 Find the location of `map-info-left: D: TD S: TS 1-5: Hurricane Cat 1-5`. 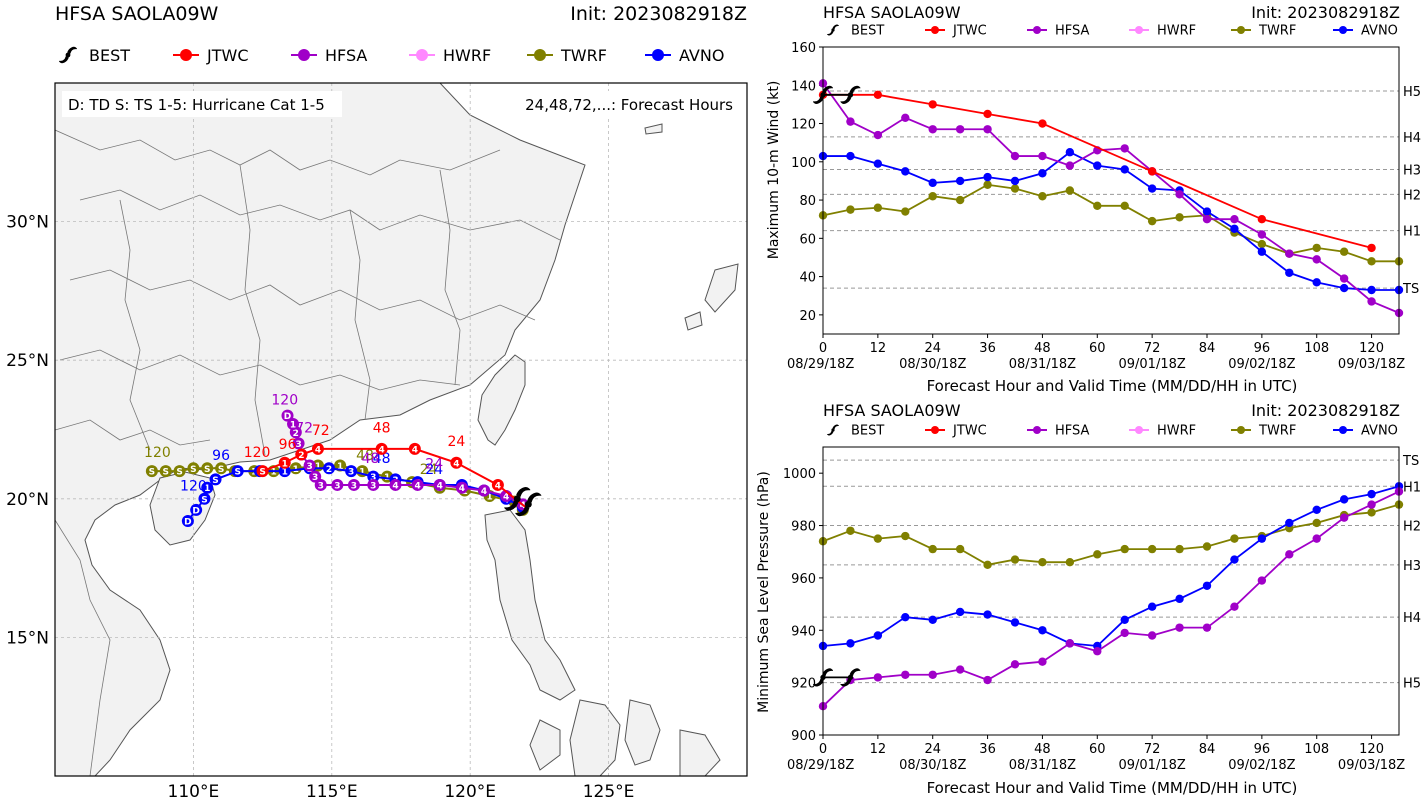

map-info-left: D: TD S: TS 1-5: Hurricane Cat 1-5 is located at coordinates (196, 105).